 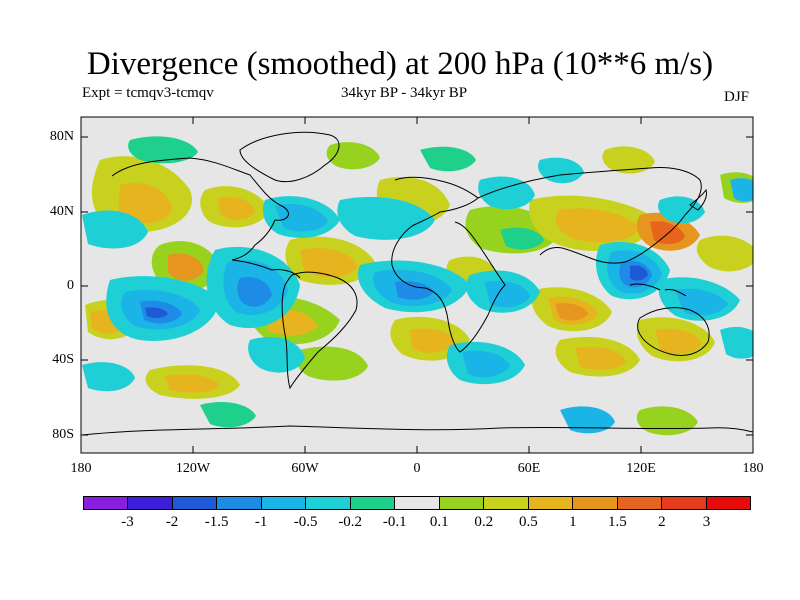 I want to click on colorbar-label: -3, so click(x=127, y=522).